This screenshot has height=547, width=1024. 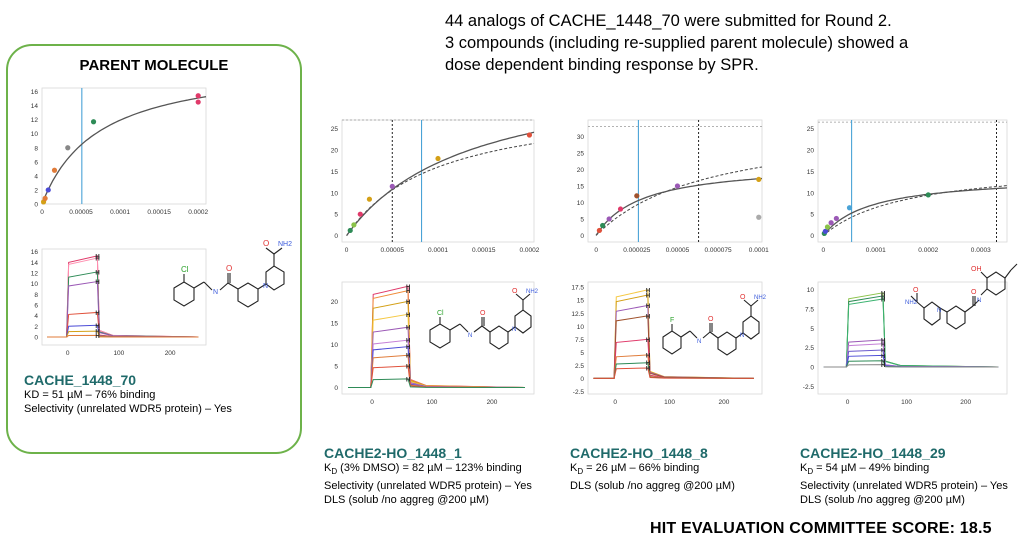 What do you see at coordinates (871, 468) in the screenshot?
I see `kd-rest: = 54 µM – 49% binding` at bounding box center [871, 468].